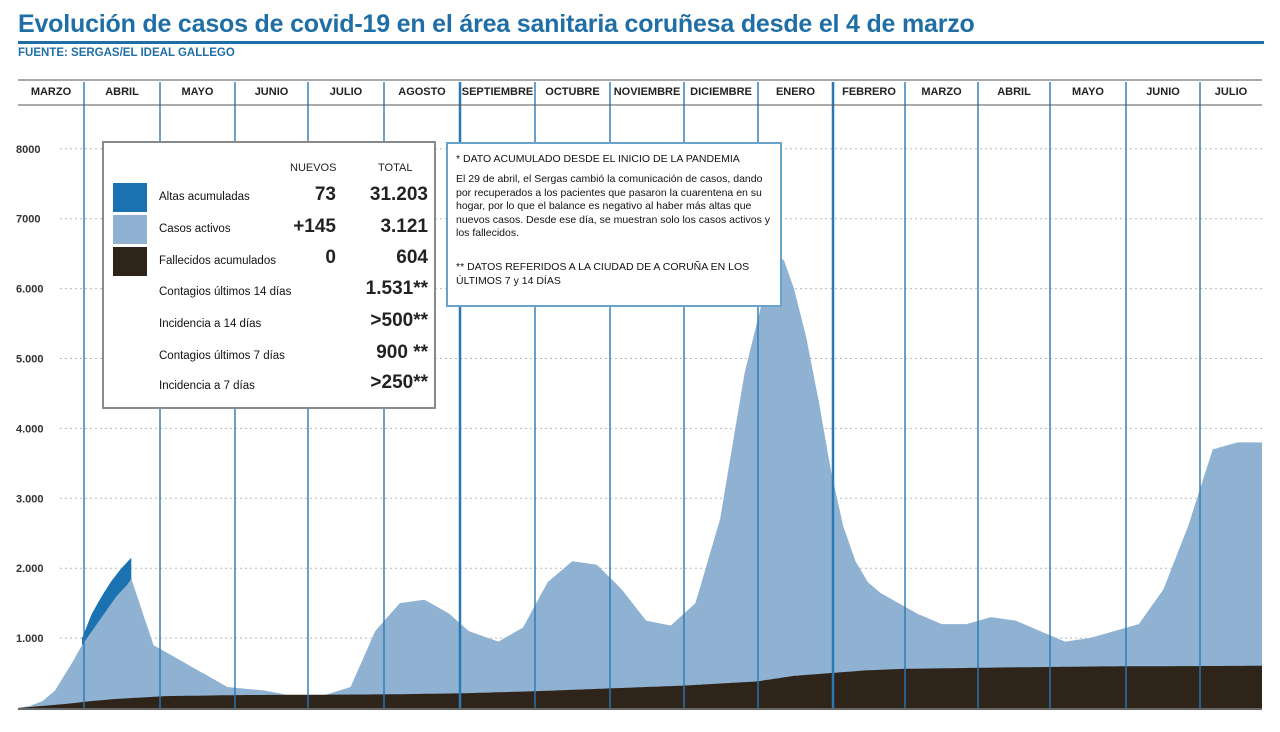 The height and width of the screenshot is (732, 1280). I want to click on y-tick-label: 5.000, so click(30, 360).